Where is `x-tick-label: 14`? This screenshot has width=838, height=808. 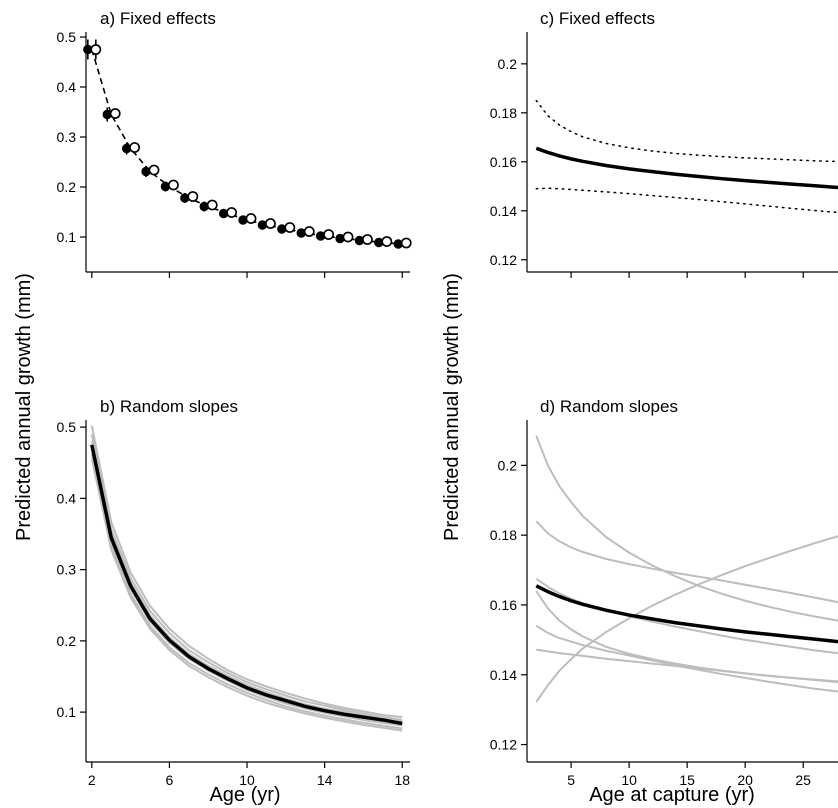 x-tick-label: 14 is located at coordinates (325, 780).